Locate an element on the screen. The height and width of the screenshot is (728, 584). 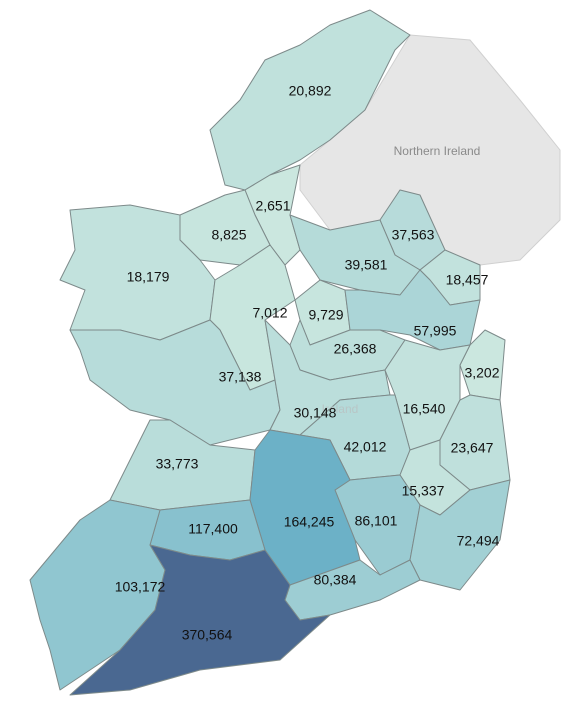
value-label: 72,494 is located at coordinates (478, 541).